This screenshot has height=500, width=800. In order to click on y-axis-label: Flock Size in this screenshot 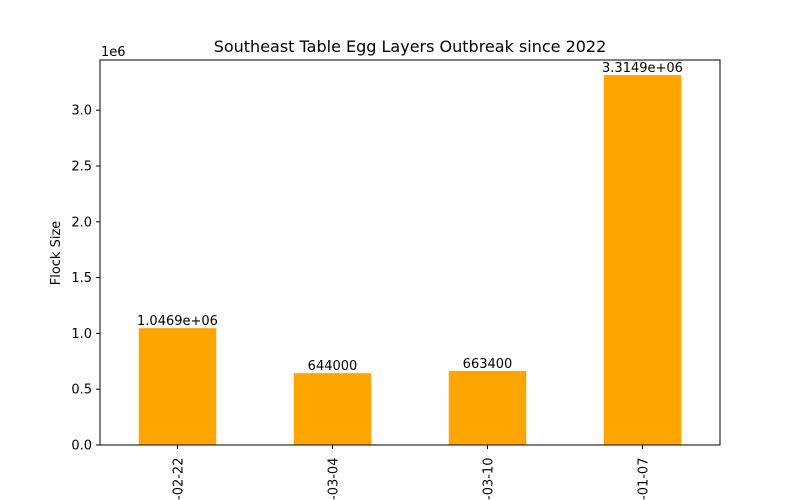, I will do `click(56, 253)`.